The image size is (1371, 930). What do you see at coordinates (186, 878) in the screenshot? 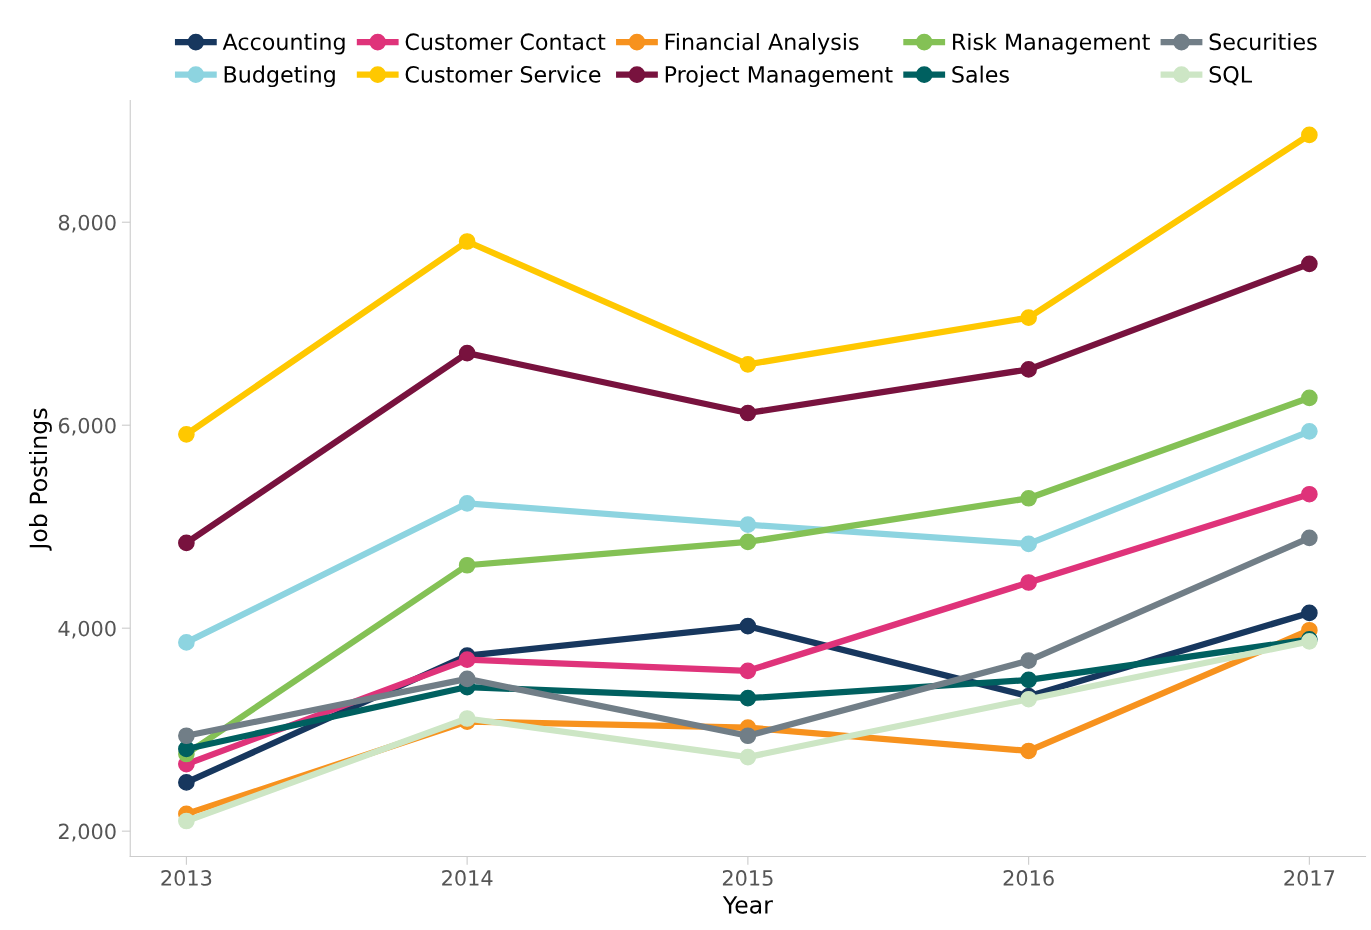
I see `x-tick-label: 2013` at bounding box center [186, 878].